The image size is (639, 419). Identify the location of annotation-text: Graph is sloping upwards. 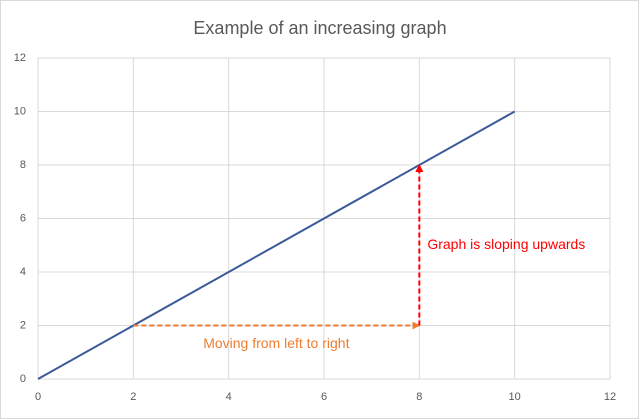
(506, 244).